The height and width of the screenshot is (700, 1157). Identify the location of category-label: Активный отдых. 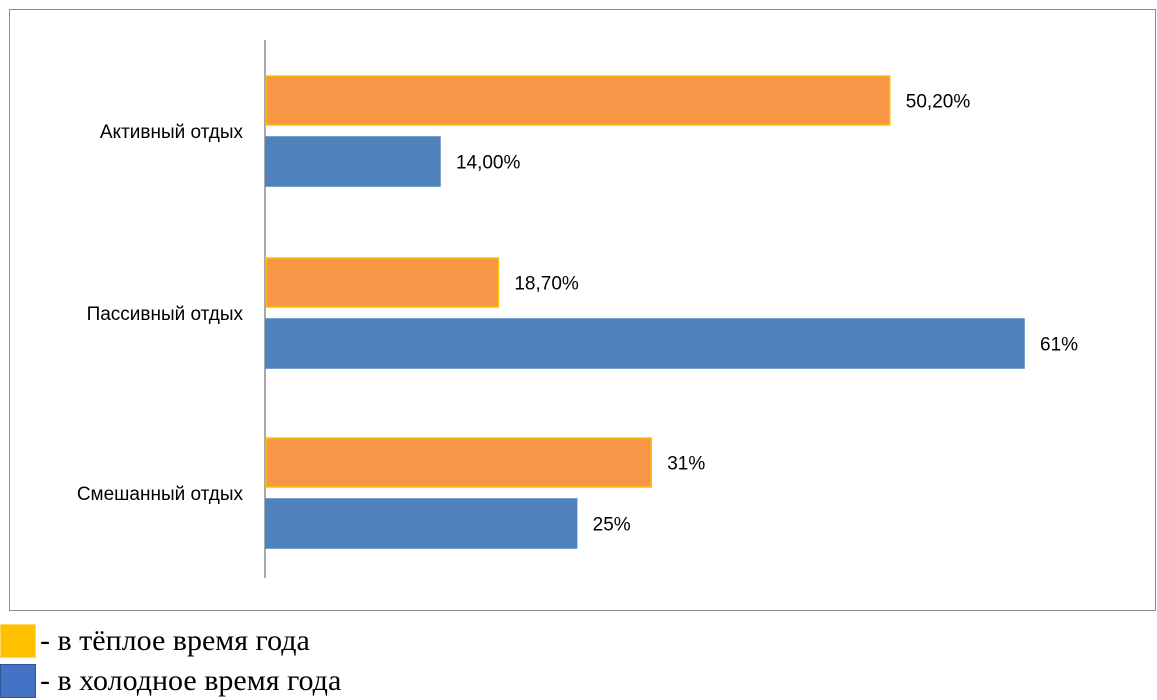
(172, 132).